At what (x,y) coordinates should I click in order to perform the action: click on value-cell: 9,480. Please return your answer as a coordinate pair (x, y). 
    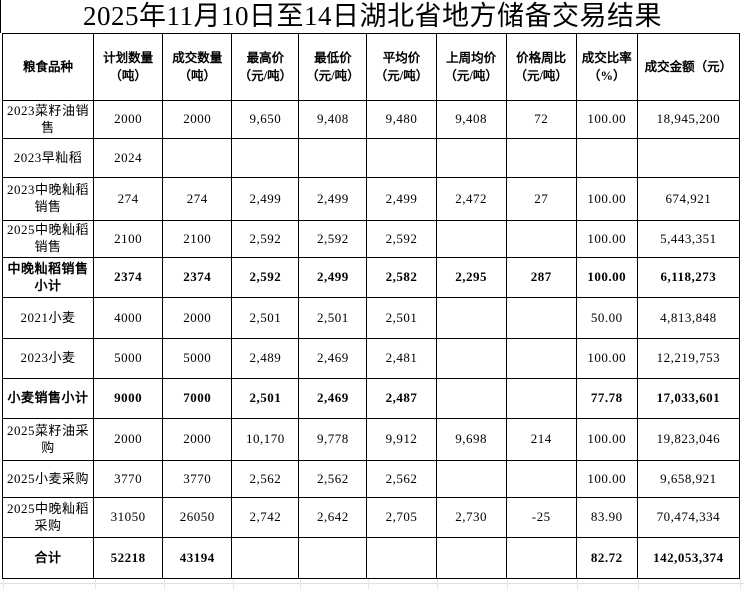
    Looking at the image, I should click on (401, 119).